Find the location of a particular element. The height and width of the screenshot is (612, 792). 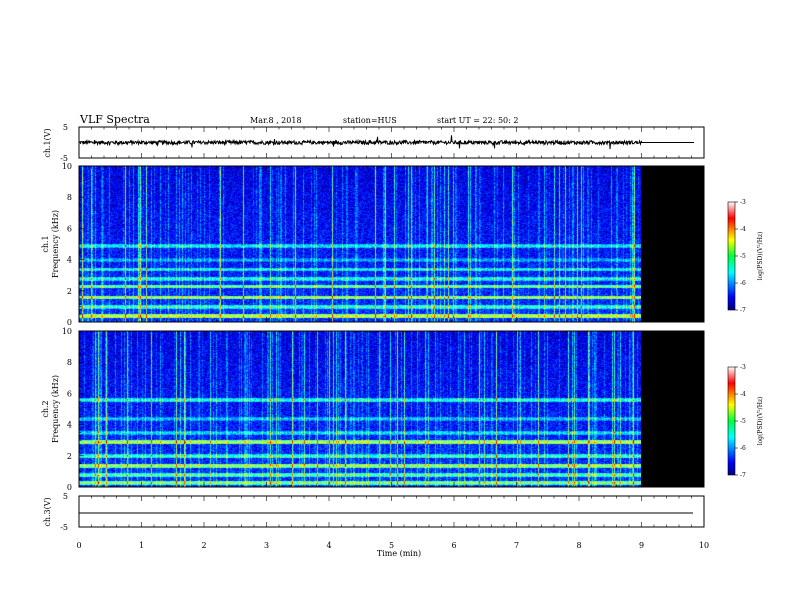

ch3-waveform-ticks is located at coordinates (391, 511).